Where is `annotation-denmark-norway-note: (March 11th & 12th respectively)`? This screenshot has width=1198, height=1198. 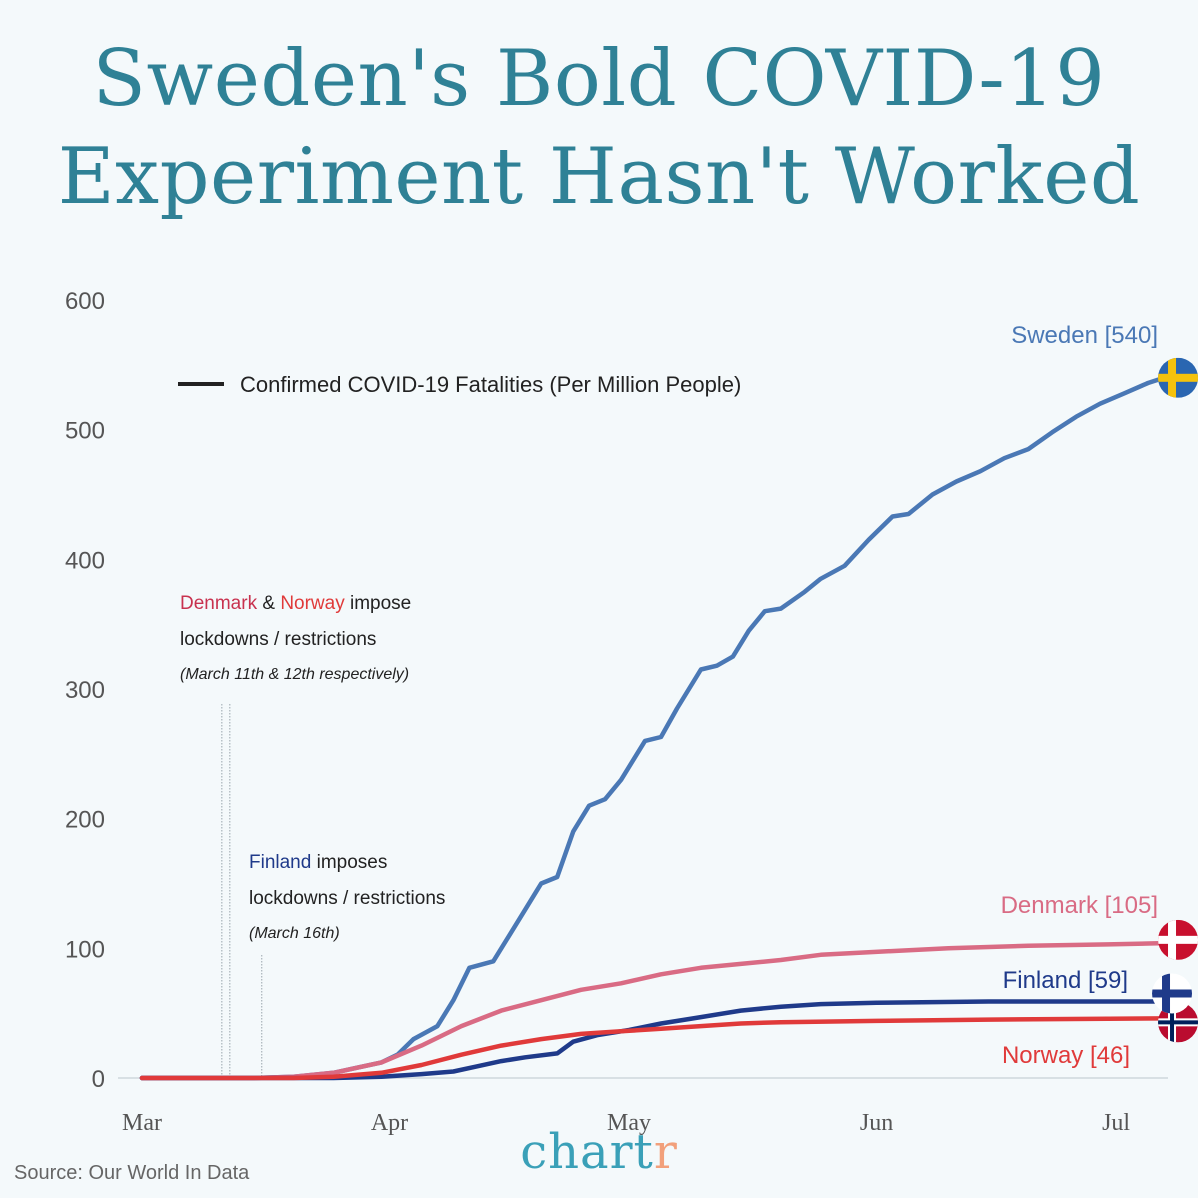 annotation-denmark-norway-note: (March 11th & 12th respectively) is located at coordinates (294, 674).